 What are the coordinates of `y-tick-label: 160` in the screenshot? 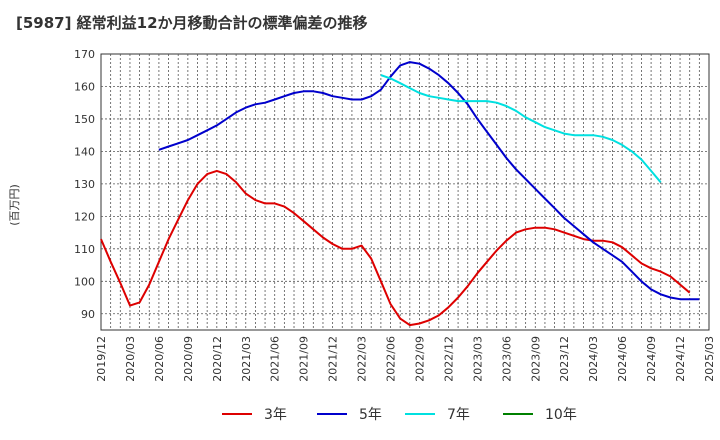 It's located at (84, 86).